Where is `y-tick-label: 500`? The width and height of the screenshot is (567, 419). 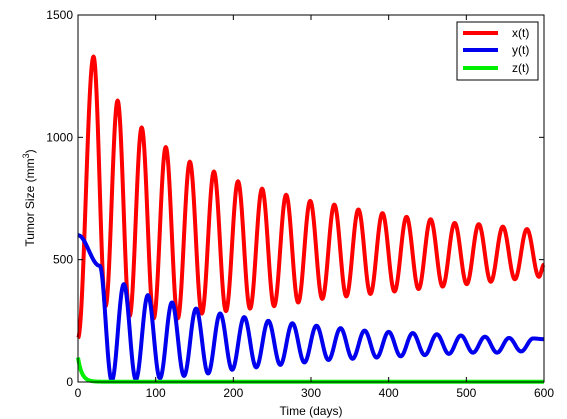 y-tick-label: 500 is located at coordinates (63, 260).